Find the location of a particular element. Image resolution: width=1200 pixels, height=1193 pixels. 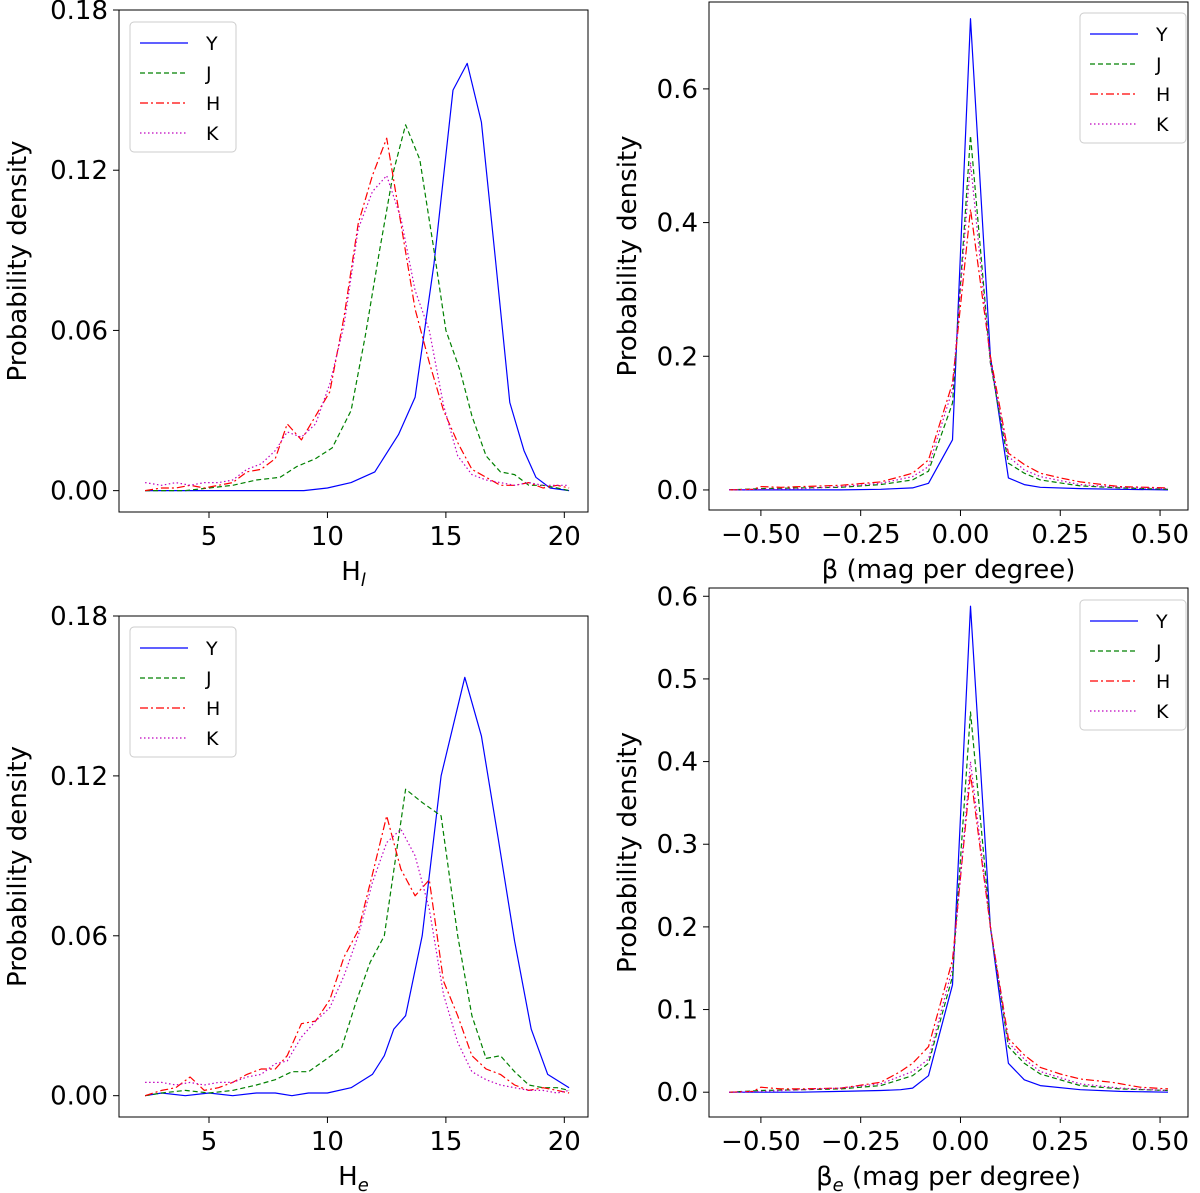

x-axis-label: He is located at coordinates (353, 1177).